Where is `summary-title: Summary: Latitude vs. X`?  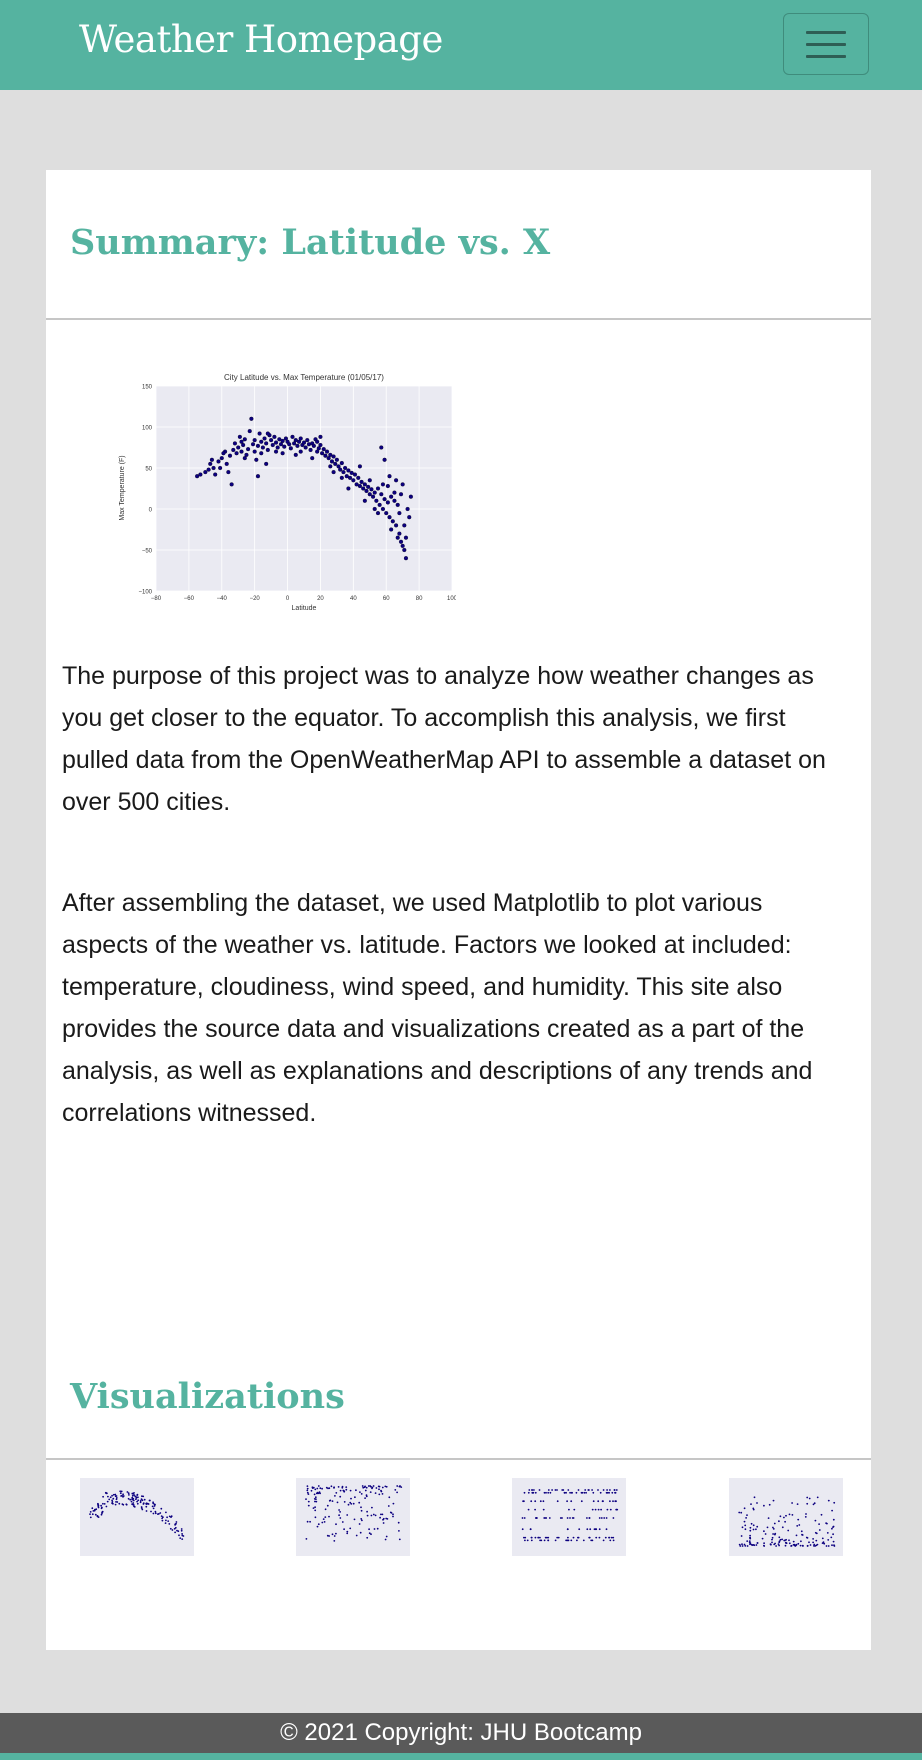 summary-title: Summary: Latitude vs. X is located at coordinates (310, 242).